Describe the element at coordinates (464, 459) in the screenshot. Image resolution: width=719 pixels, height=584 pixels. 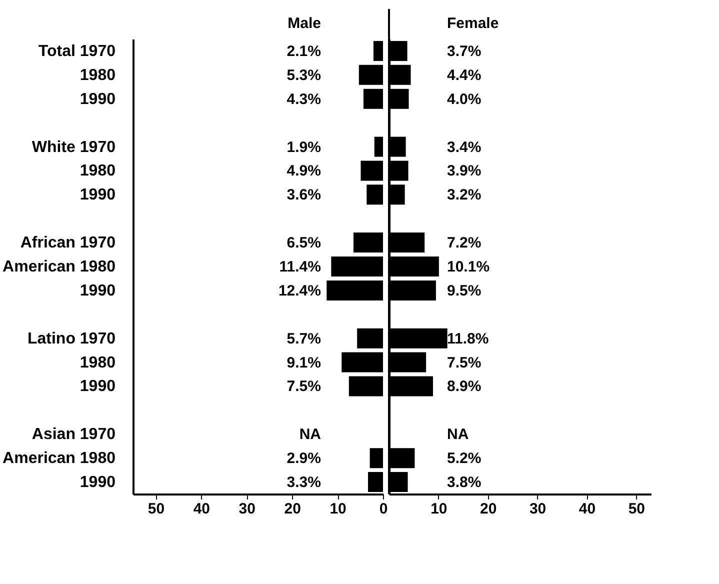
I see `data-label: 5.2%` at that location.